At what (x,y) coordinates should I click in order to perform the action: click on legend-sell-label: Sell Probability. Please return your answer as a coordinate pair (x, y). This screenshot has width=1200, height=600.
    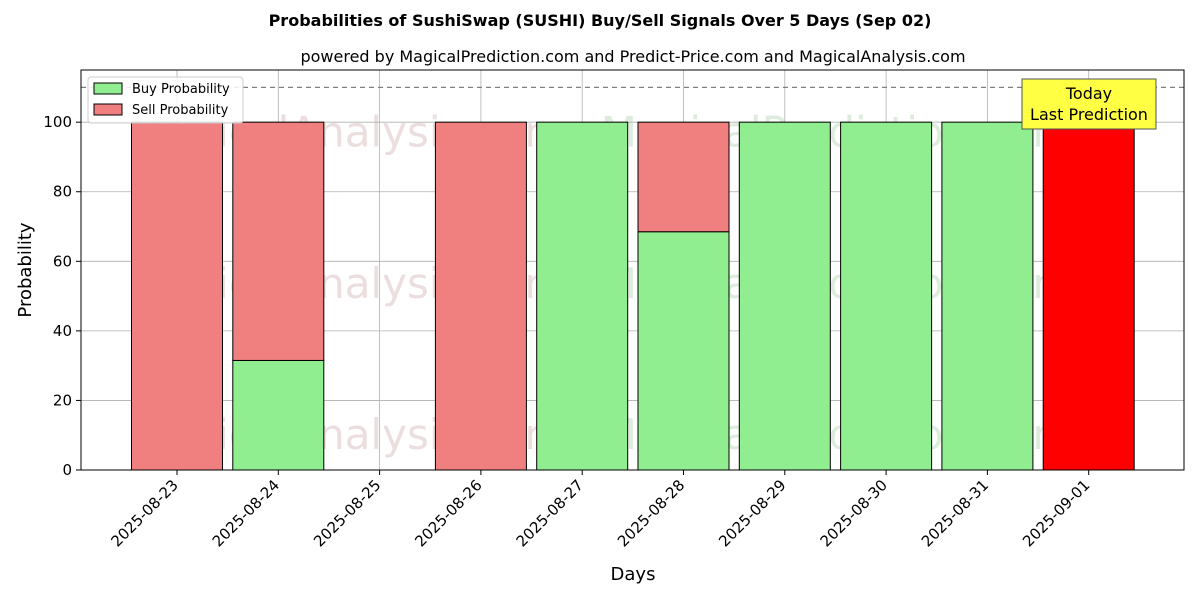
    Looking at the image, I should click on (180, 110).